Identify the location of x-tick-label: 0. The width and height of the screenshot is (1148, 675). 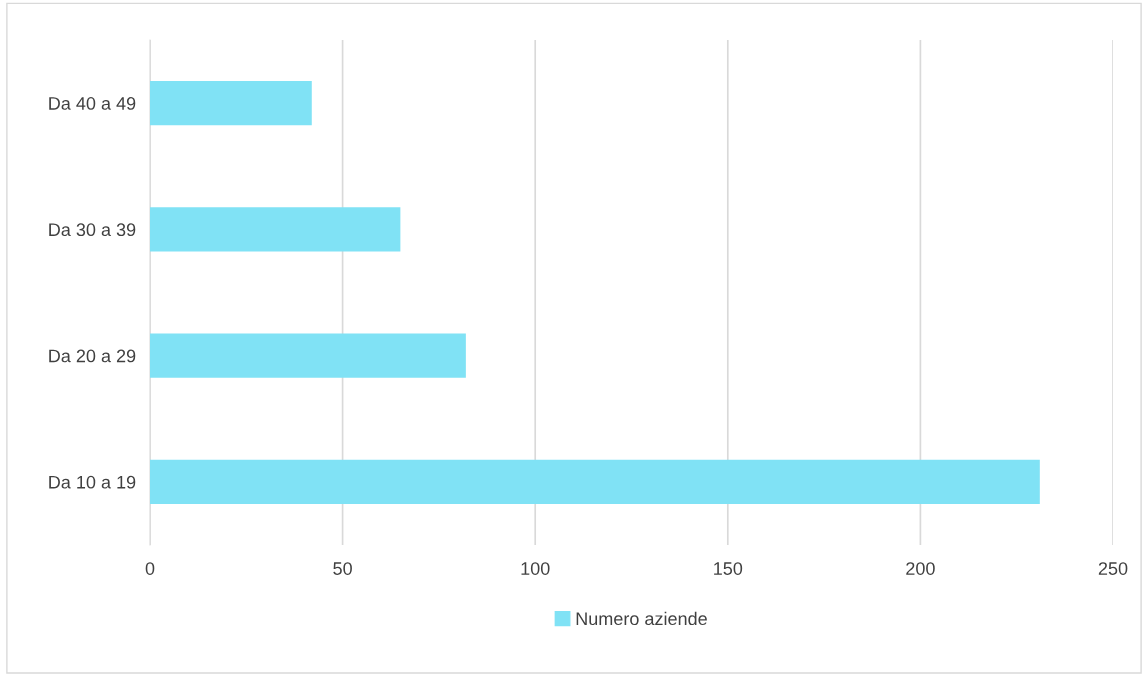
(150, 568).